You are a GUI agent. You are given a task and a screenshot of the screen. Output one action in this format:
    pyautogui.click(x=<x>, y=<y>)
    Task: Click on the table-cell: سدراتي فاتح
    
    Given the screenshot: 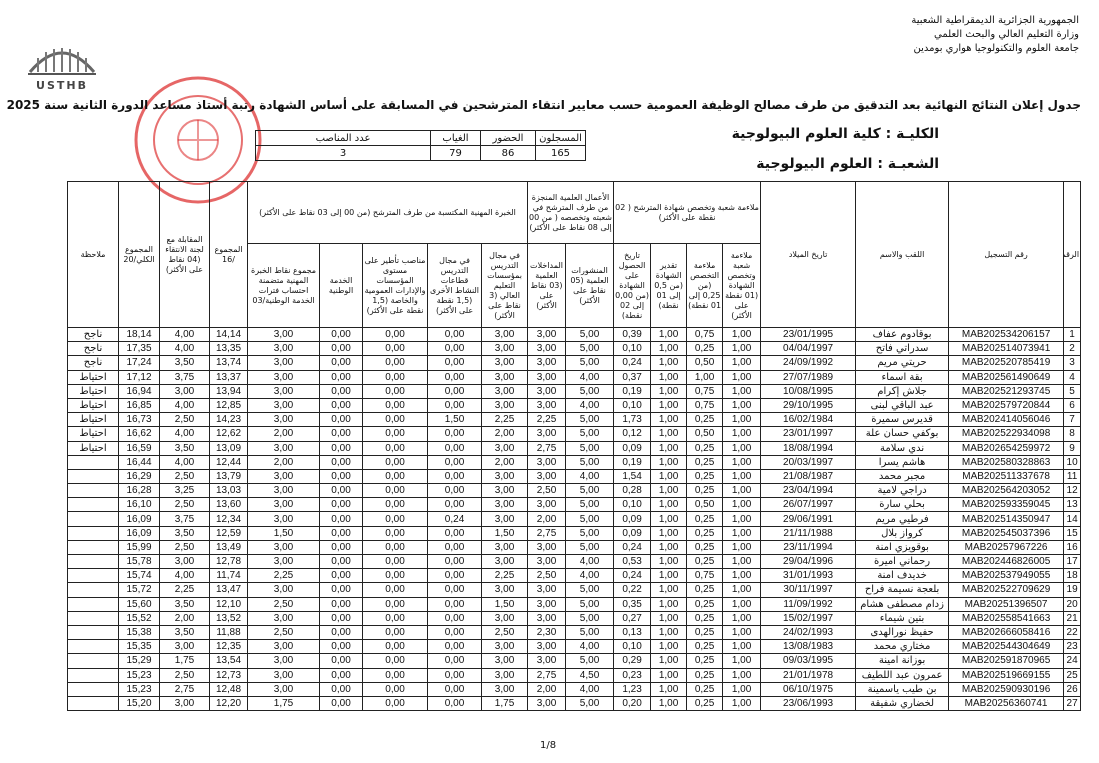 What is the action you would take?
    pyautogui.click(x=902, y=349)
    